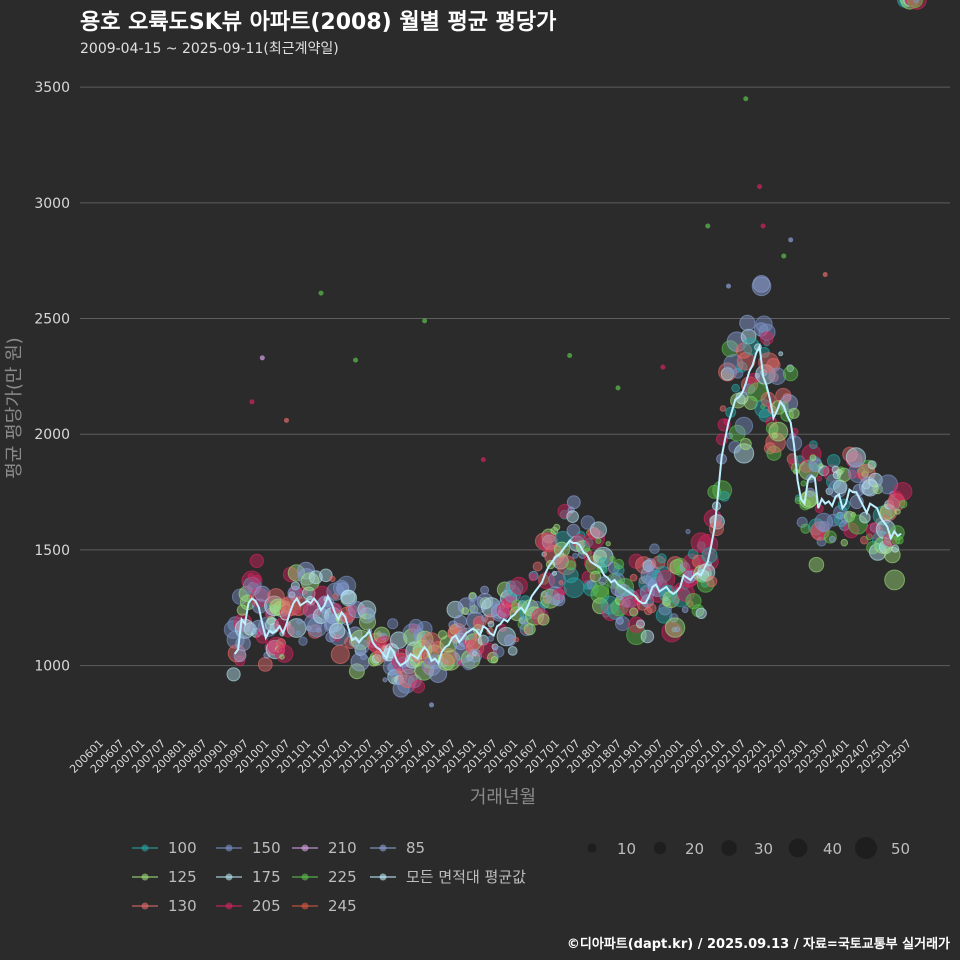 The image size is (960, 960). What do you see at coordinates (266, 877) in the screenshot?
I see `legend-label: 175` at bounding box center [266, 877].